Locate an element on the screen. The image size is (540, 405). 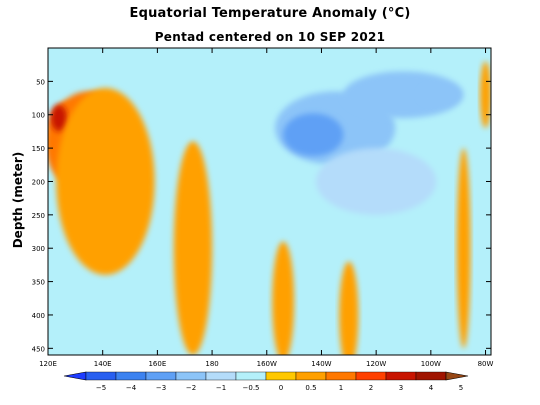
x-tick-label: 140W is located at coordinates (321, 364).